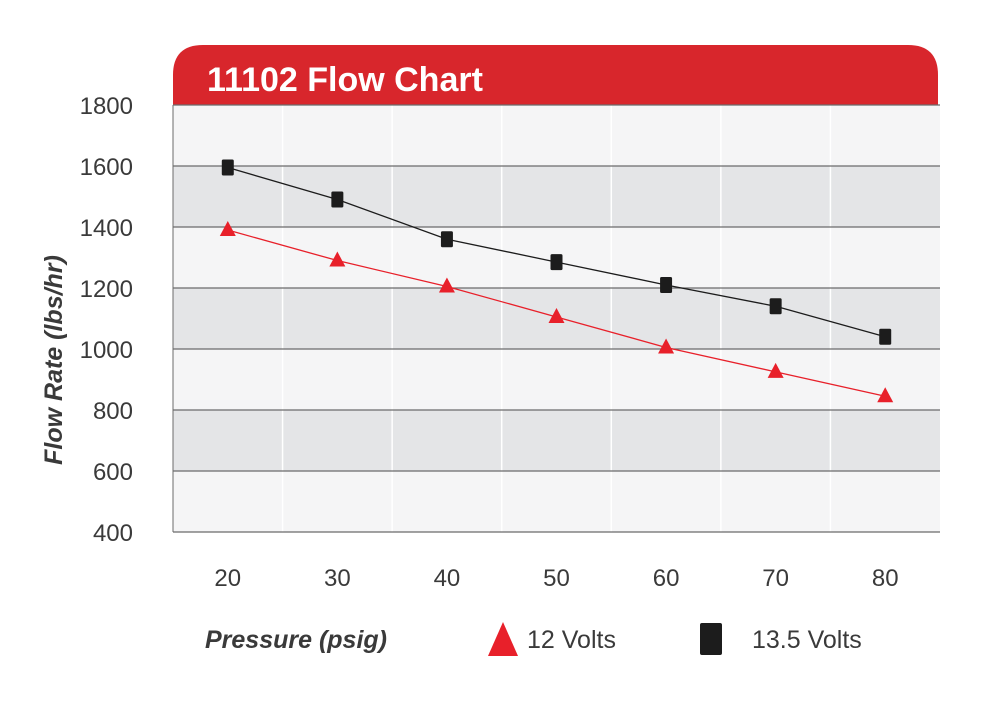  I want to click on legend-marker-13-5-volts, so click(711, 639).